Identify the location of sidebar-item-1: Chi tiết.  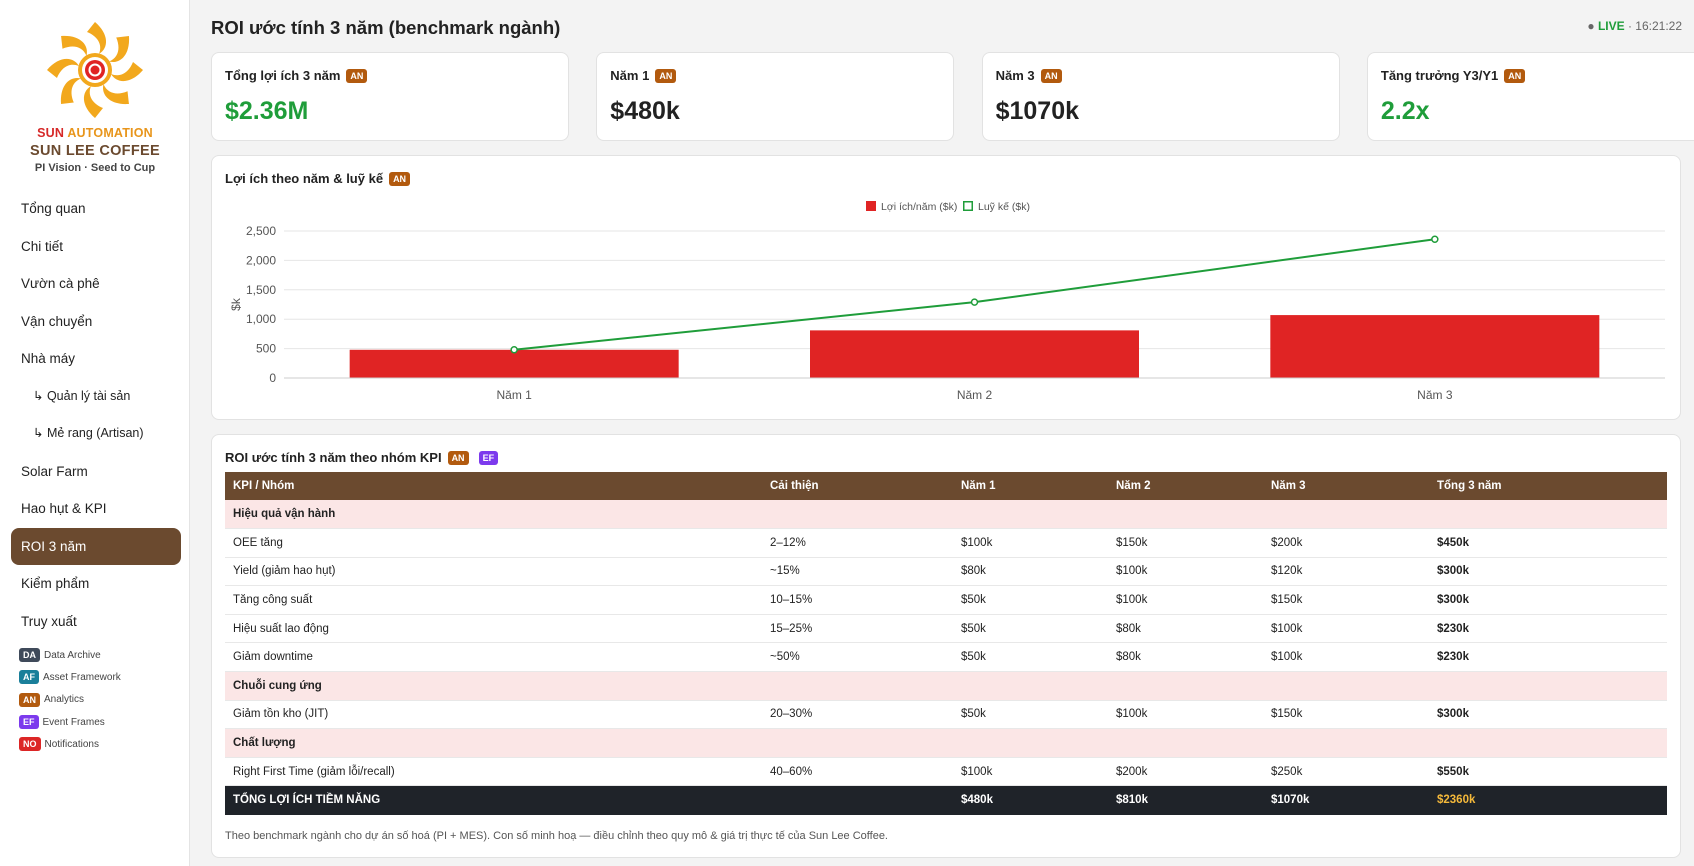
(42, 246).